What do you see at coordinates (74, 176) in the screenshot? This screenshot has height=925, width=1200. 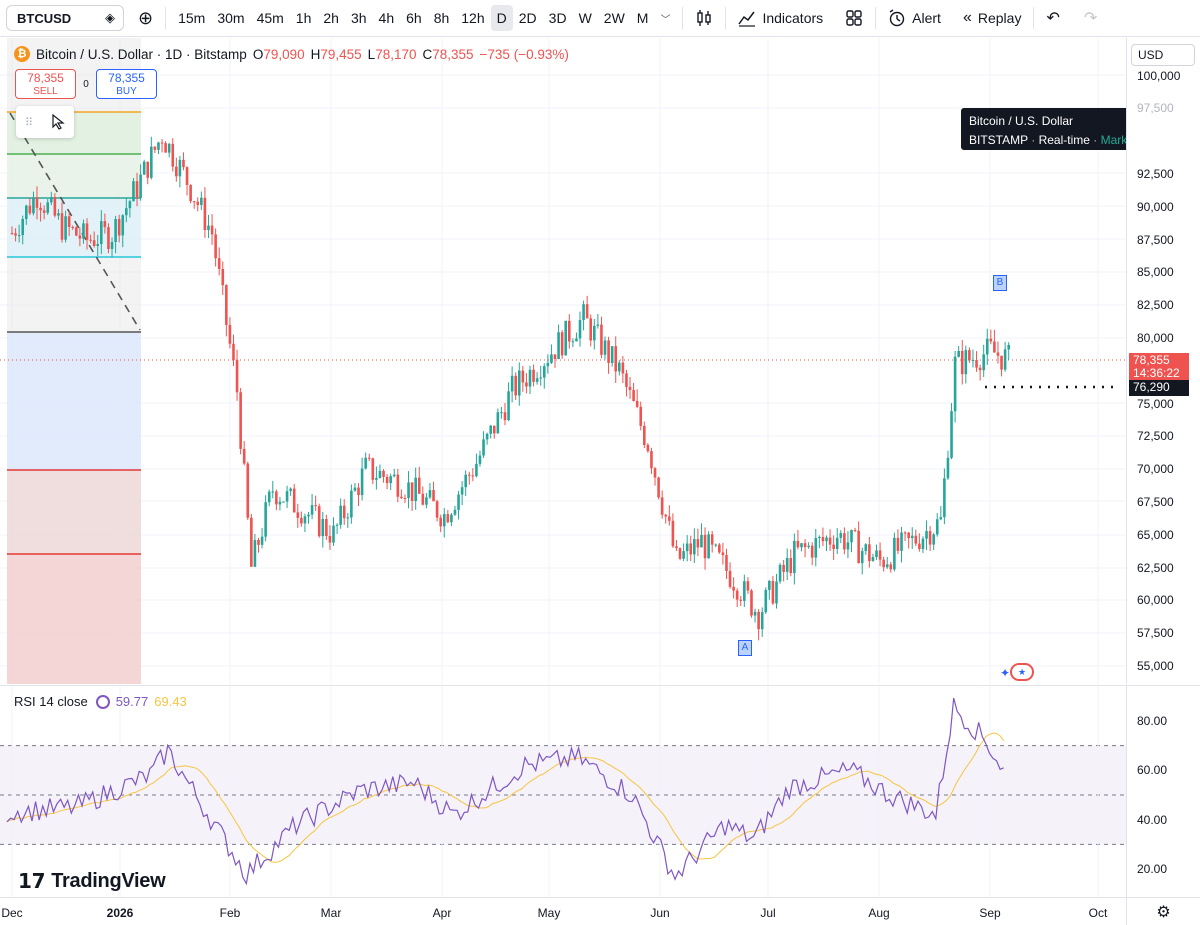 I see `fib-zone` at bounding box center [74, 176].